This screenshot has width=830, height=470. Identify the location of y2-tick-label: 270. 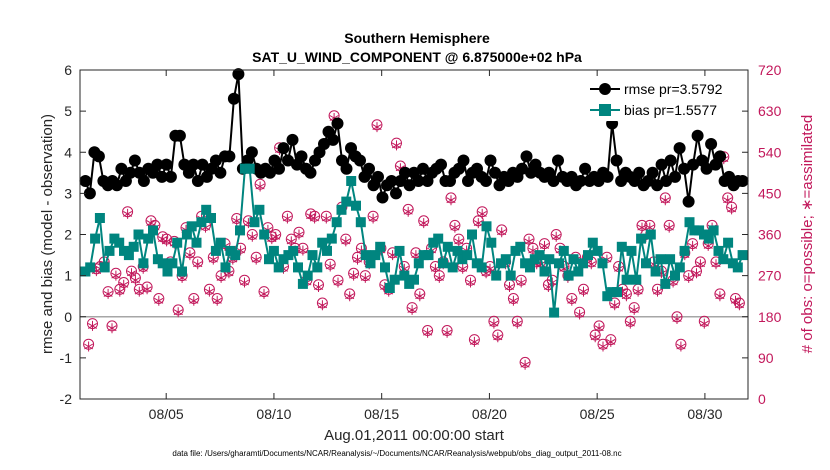
(770, 276).